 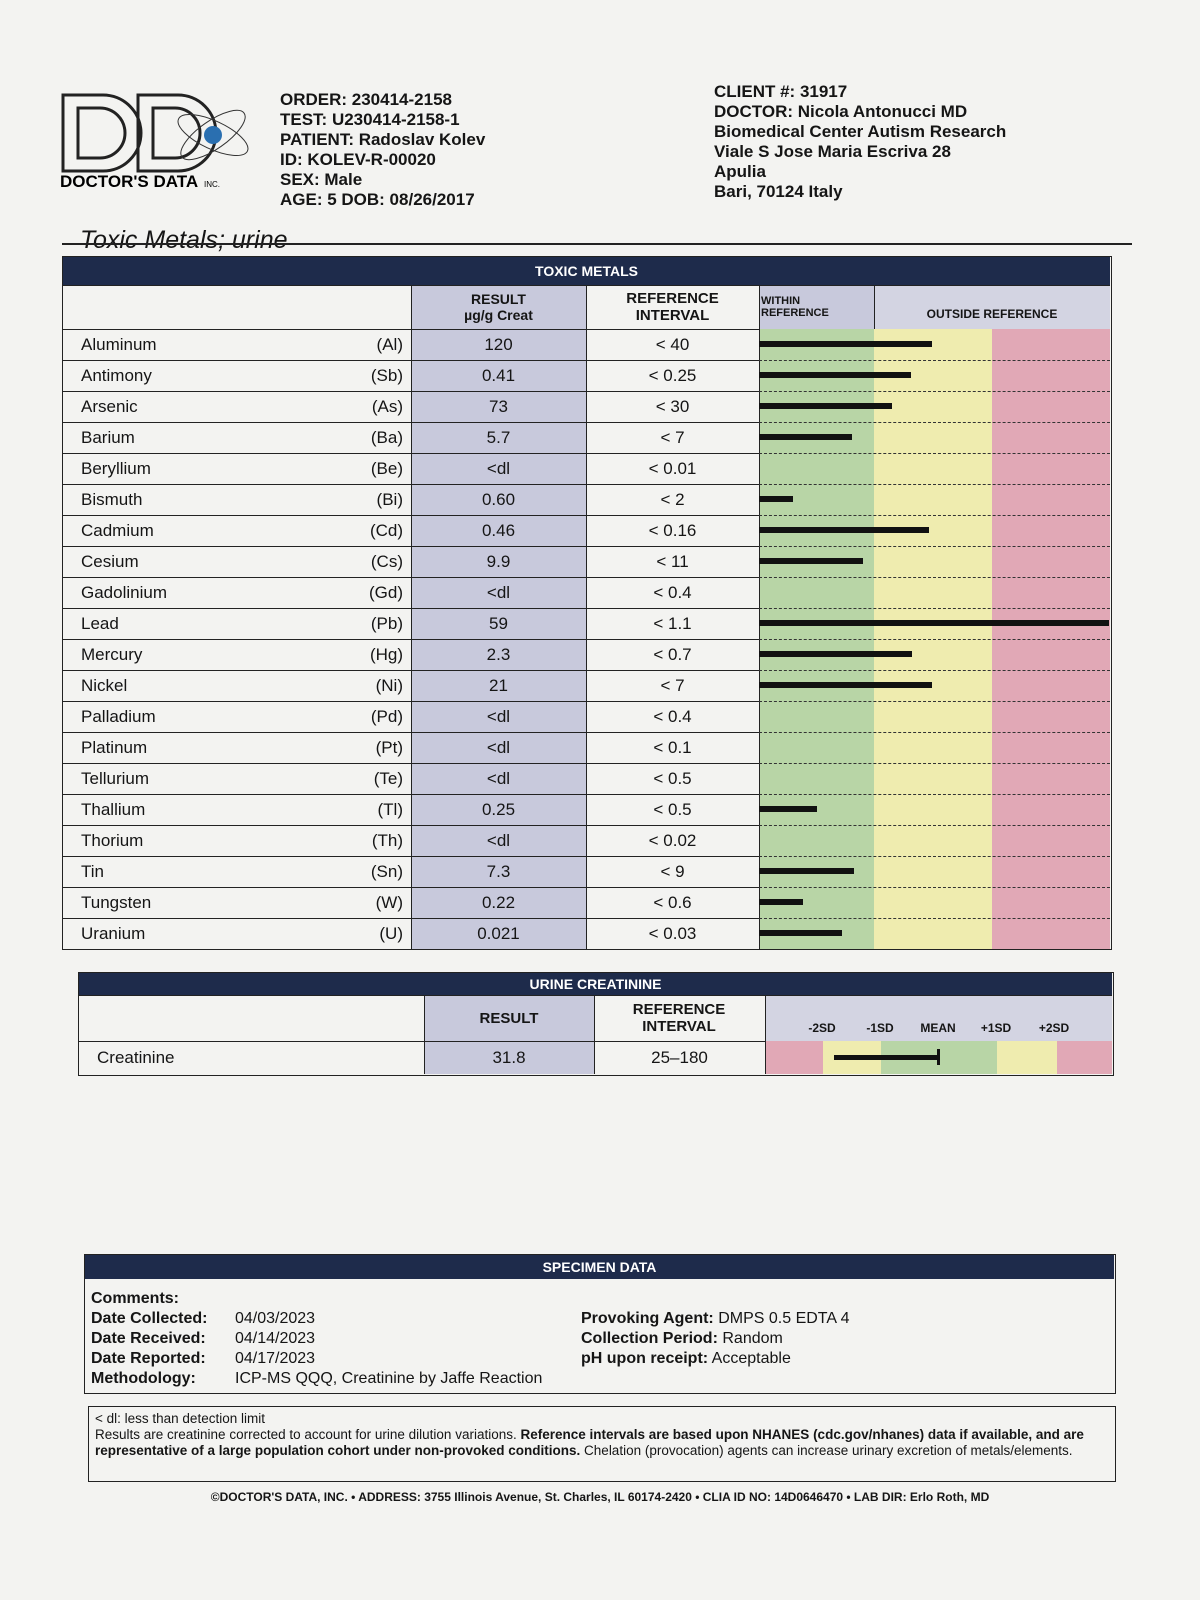 What do you see at coordinates (390, 809) in the screenshot?
I see `element-symbol: (Tl)` at bounding box center [390, 809].